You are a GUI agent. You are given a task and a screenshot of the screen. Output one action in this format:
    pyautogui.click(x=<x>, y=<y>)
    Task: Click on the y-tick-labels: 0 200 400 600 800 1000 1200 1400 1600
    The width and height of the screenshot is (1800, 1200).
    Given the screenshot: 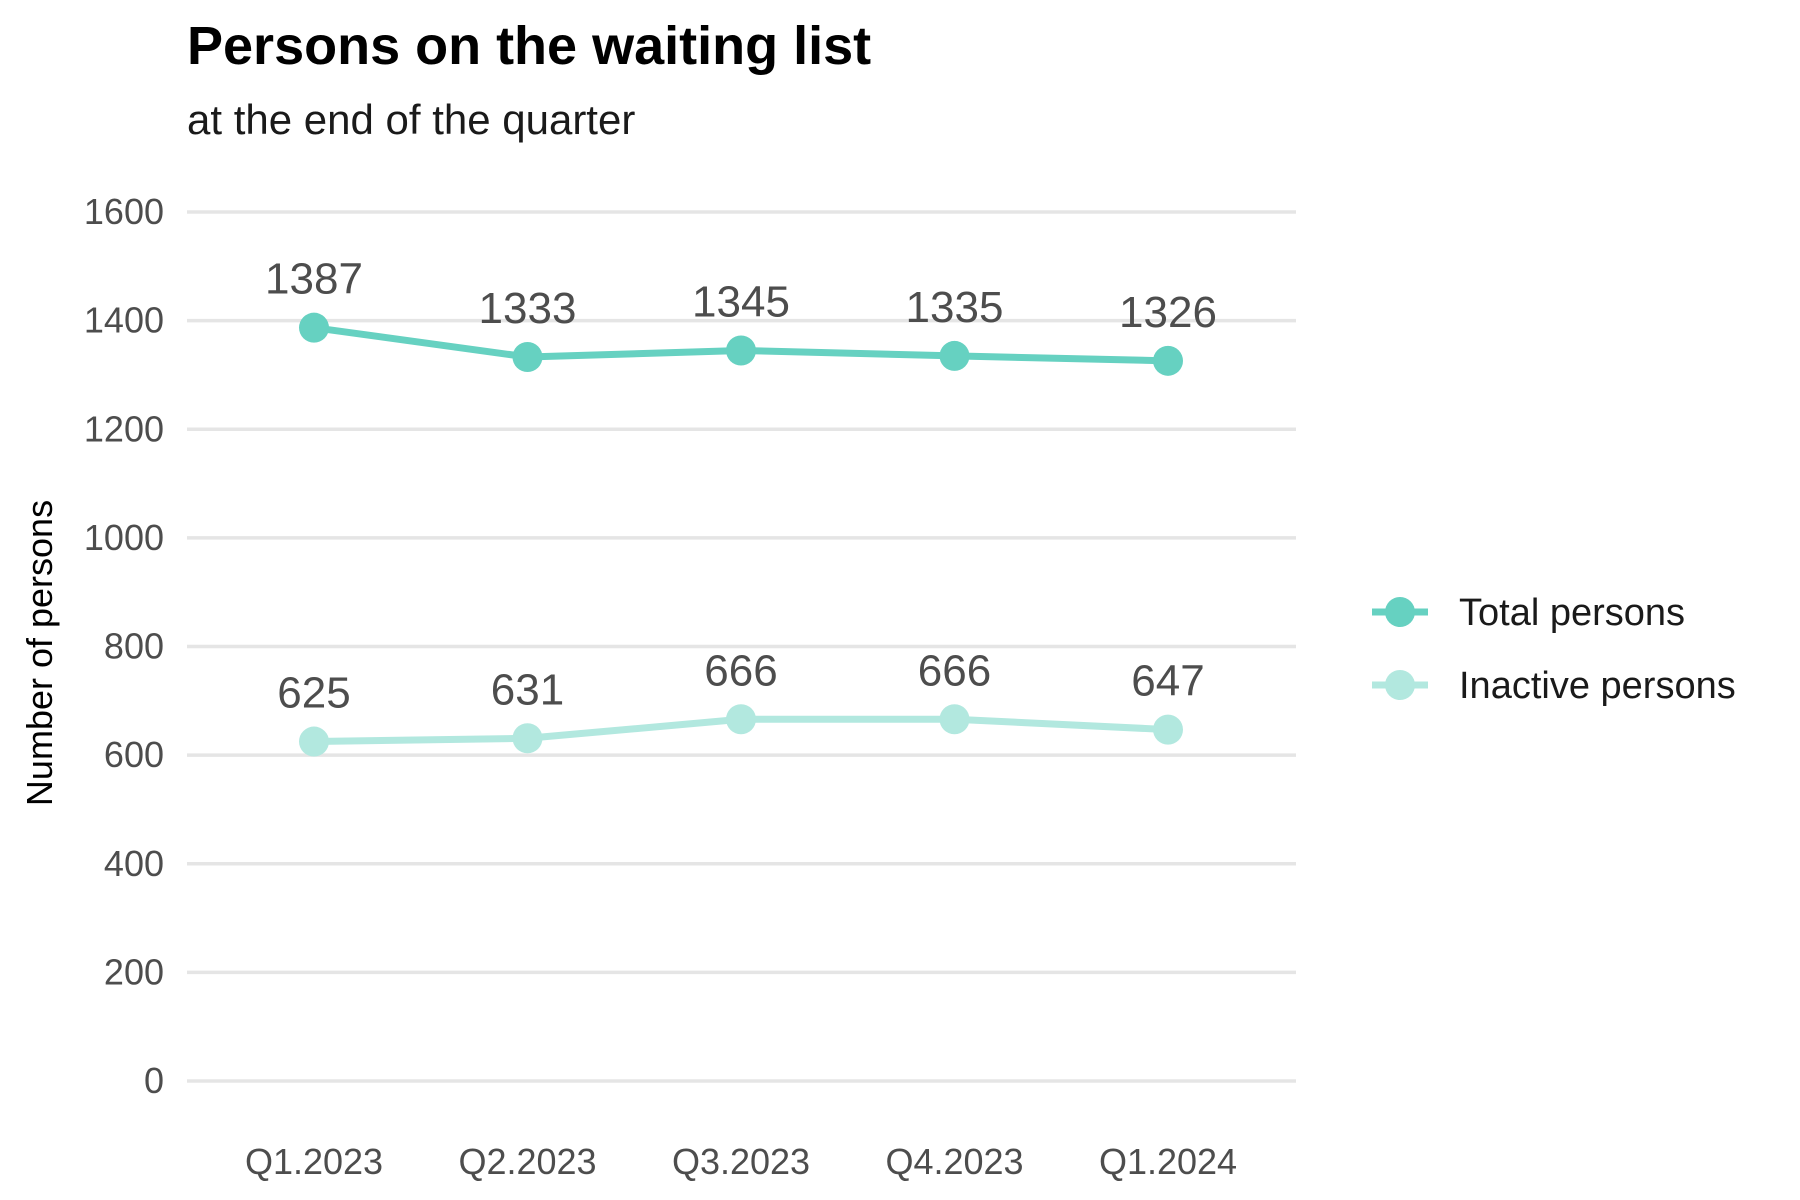 What is the action you would take?
    pyautogui.click(x=124, y=646)
    